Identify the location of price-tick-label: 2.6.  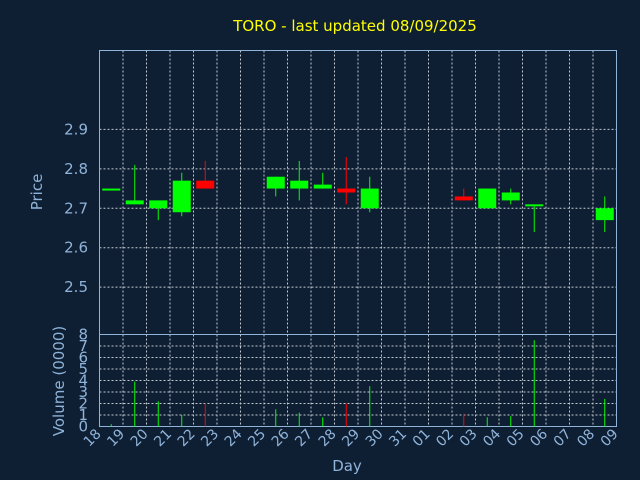
(76, 248).